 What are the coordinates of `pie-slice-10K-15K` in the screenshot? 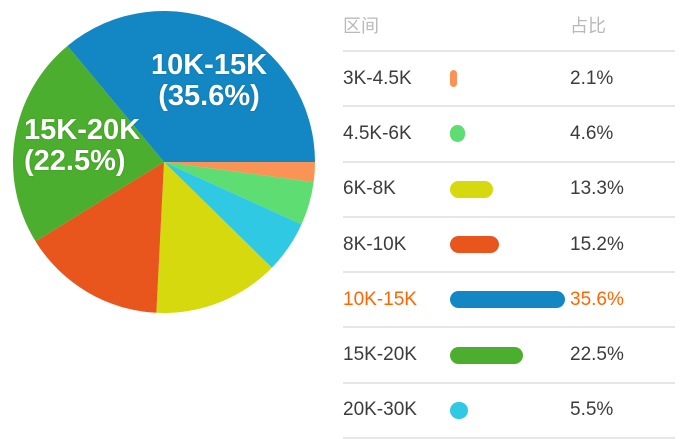 It's located at (191, 86).